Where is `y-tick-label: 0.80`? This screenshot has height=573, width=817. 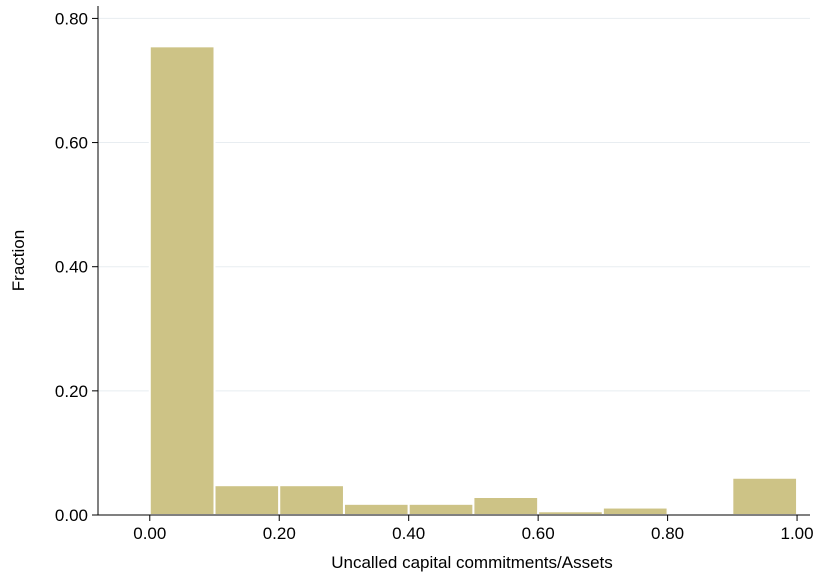
y-tick-label: 0.80 is located at coordinates (71, 18).